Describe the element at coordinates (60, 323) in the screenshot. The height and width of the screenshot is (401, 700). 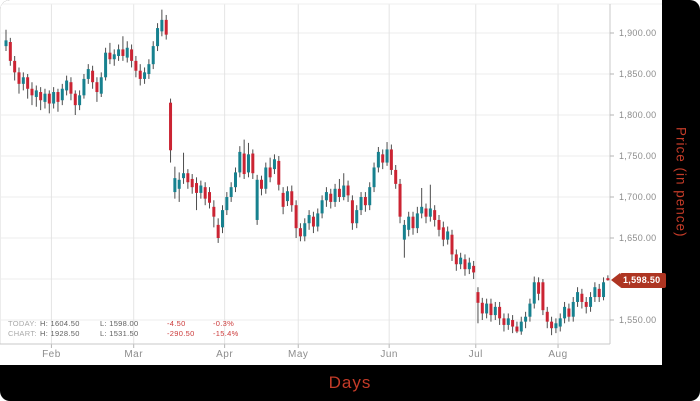
I see `today-high: H: 1604.50` at that location.